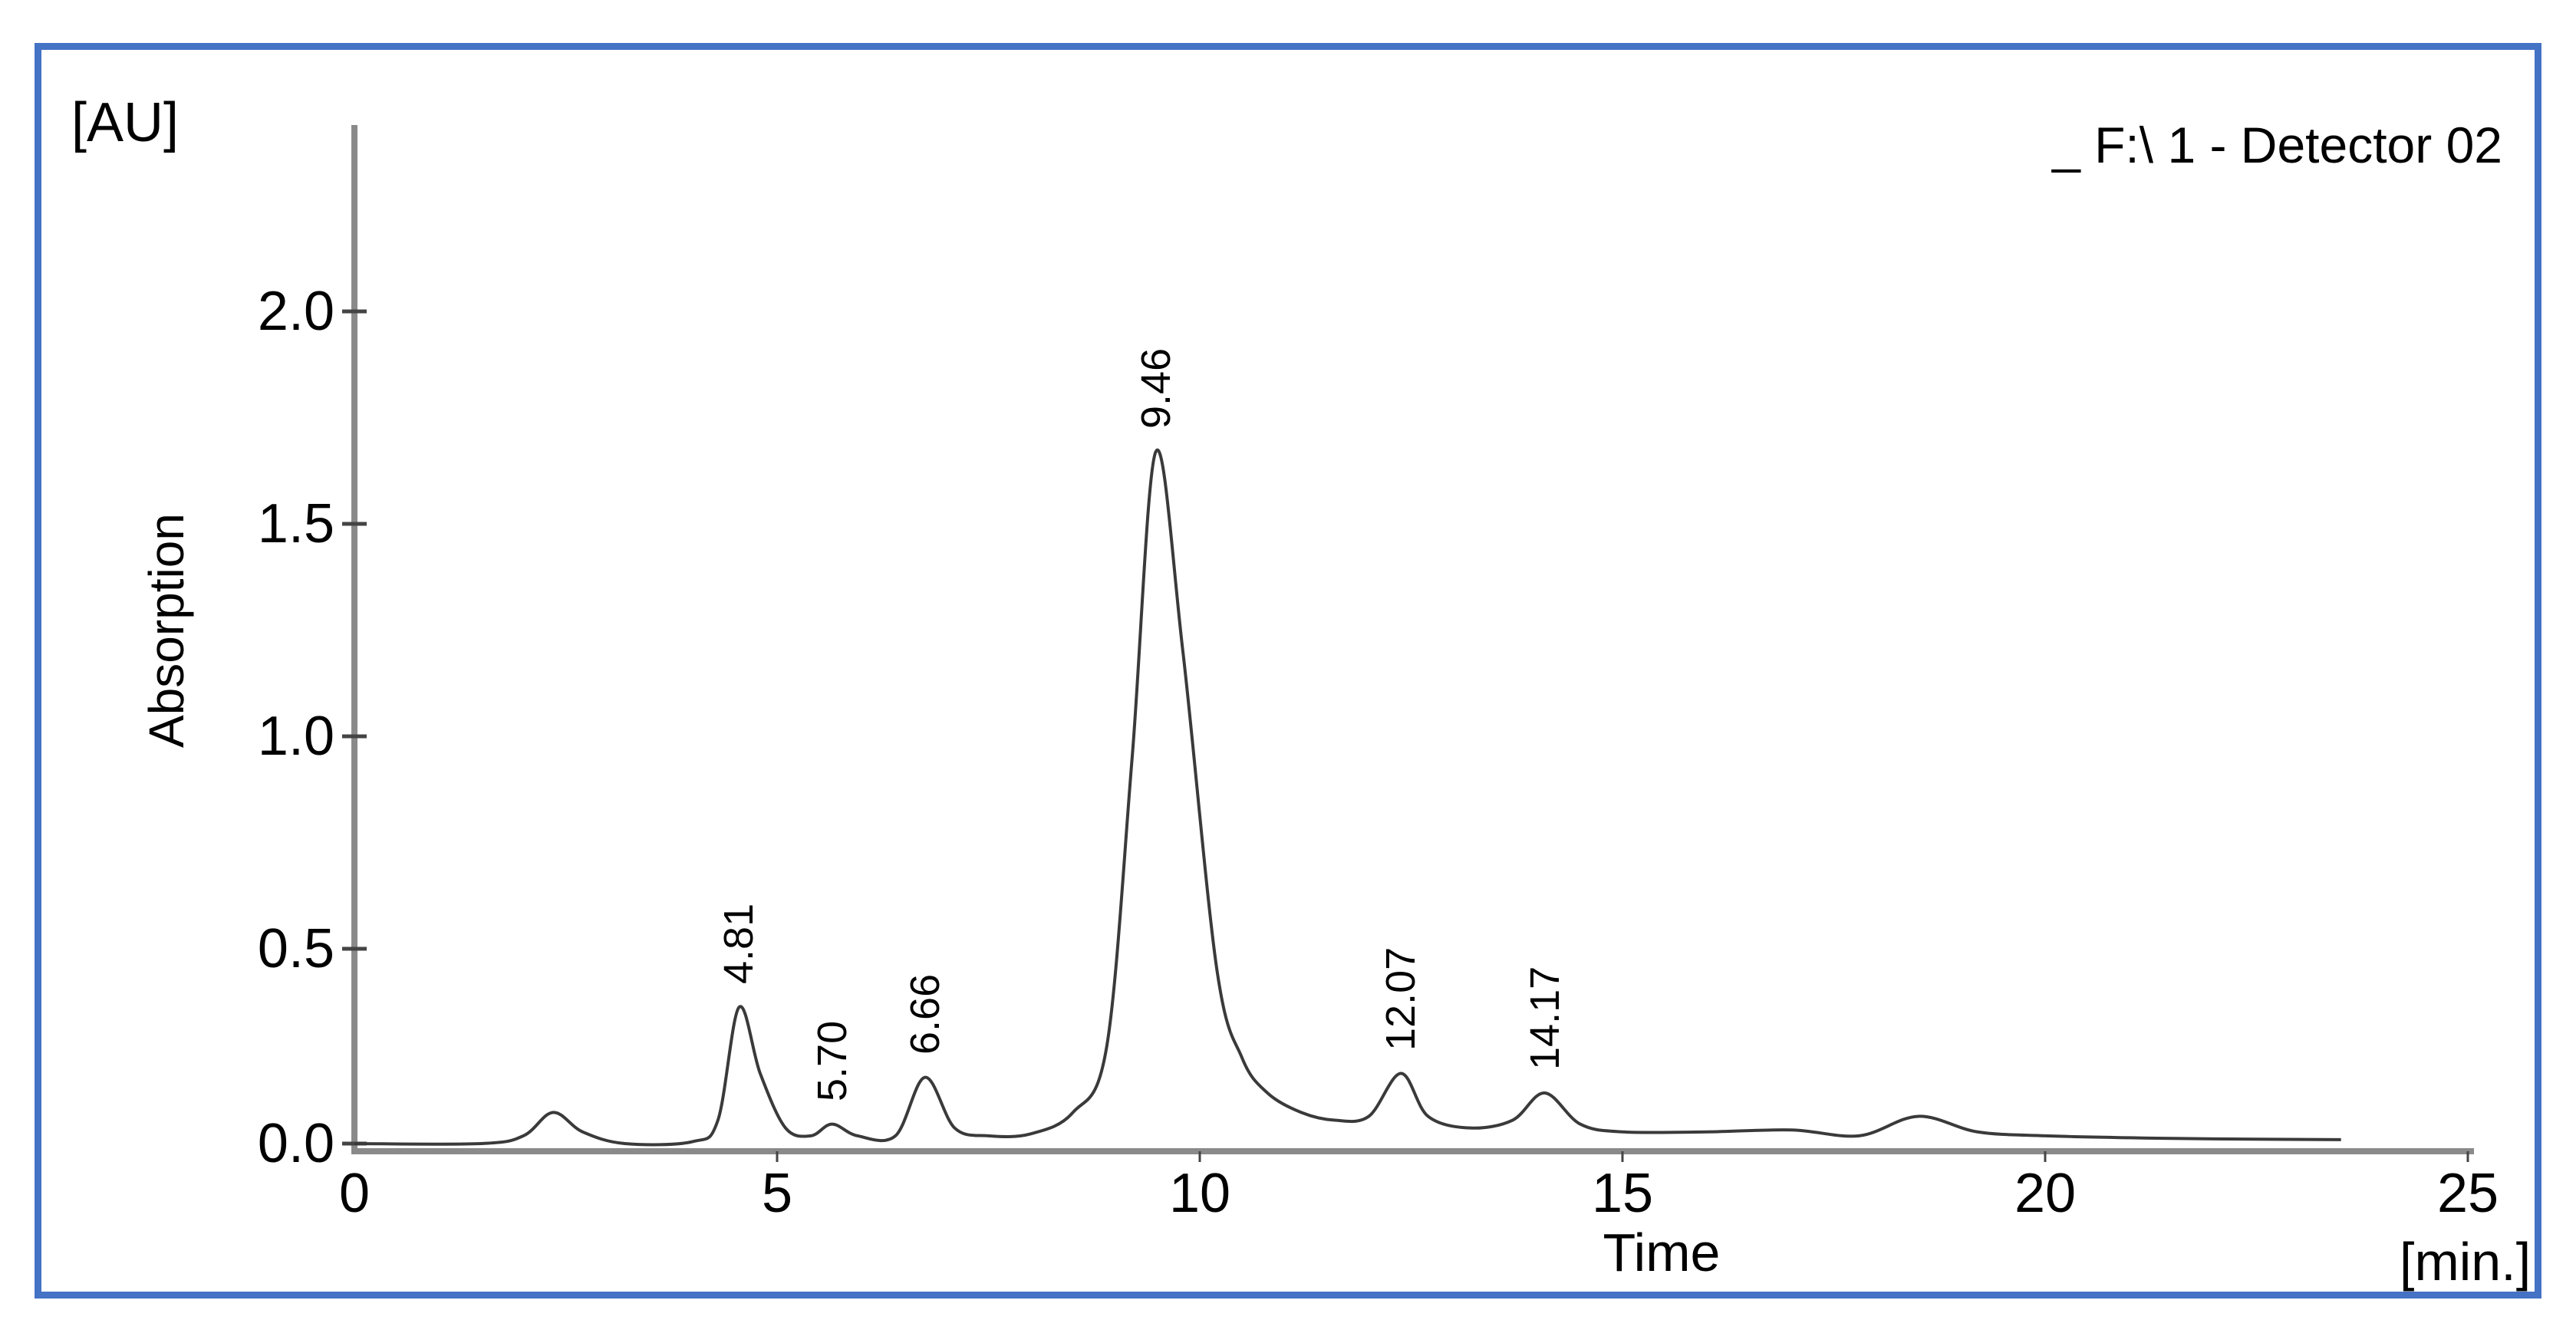 Image resolution: width=2576 pixels, height=1343 pixels. Describe the element at coordinates (295, 524) in the screenshot. I see `y-tick-label: 1.5` at that location.